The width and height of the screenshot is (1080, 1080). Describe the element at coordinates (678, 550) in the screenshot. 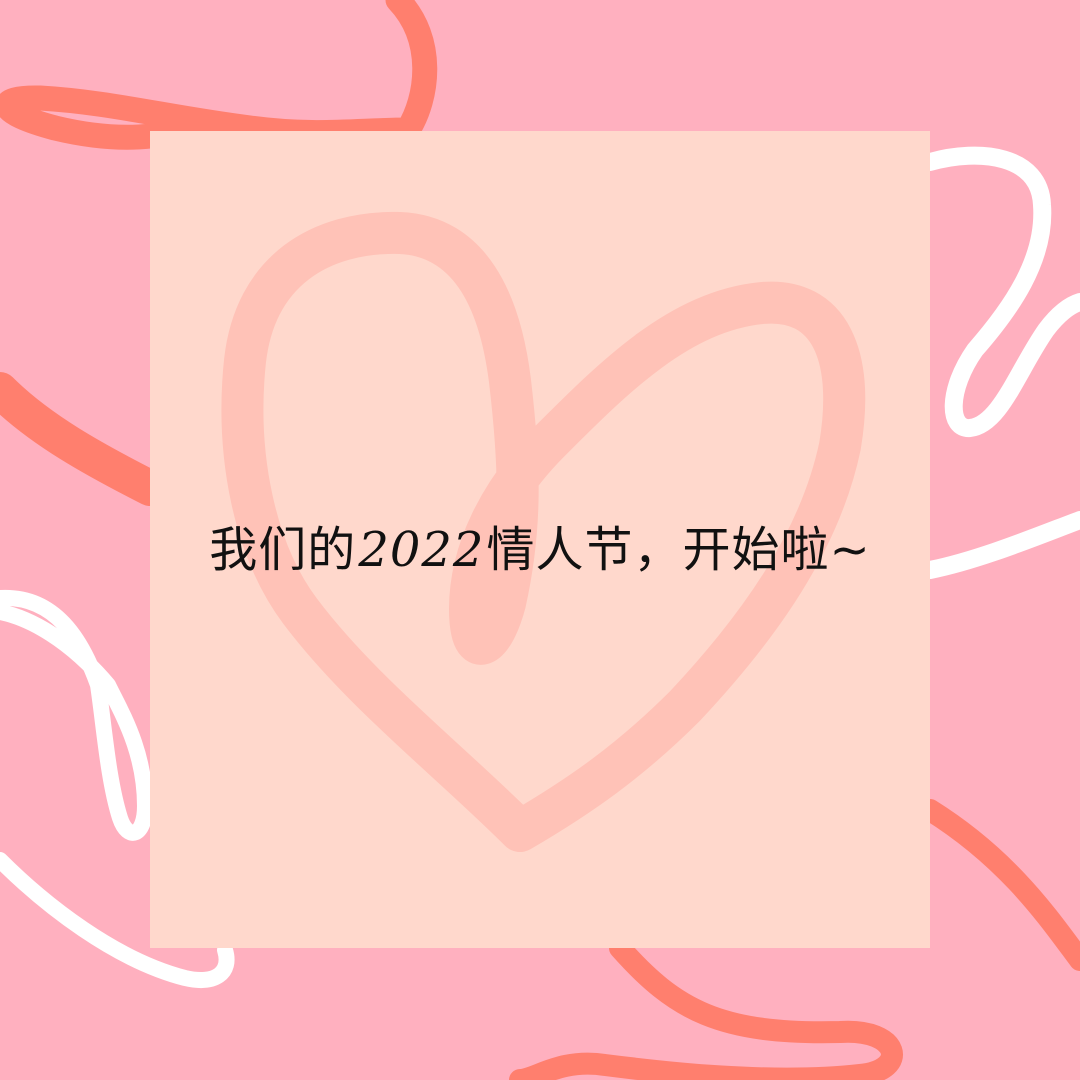

I see `headline-suffix: 情人节，开始啦~` at that location.